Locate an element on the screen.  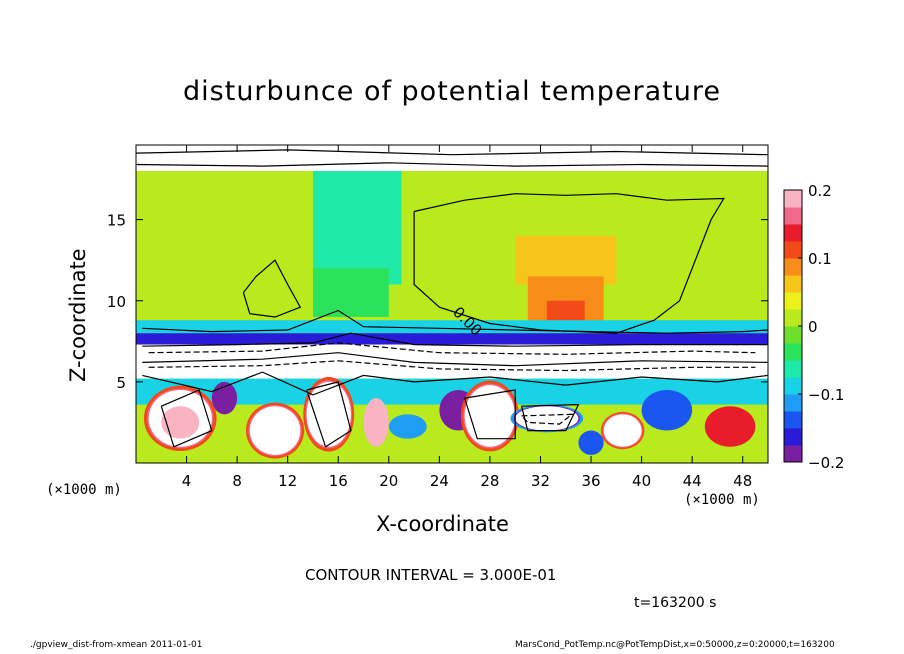
colorbar-tick-label-2: 0 is located at coordinates (813, 327).